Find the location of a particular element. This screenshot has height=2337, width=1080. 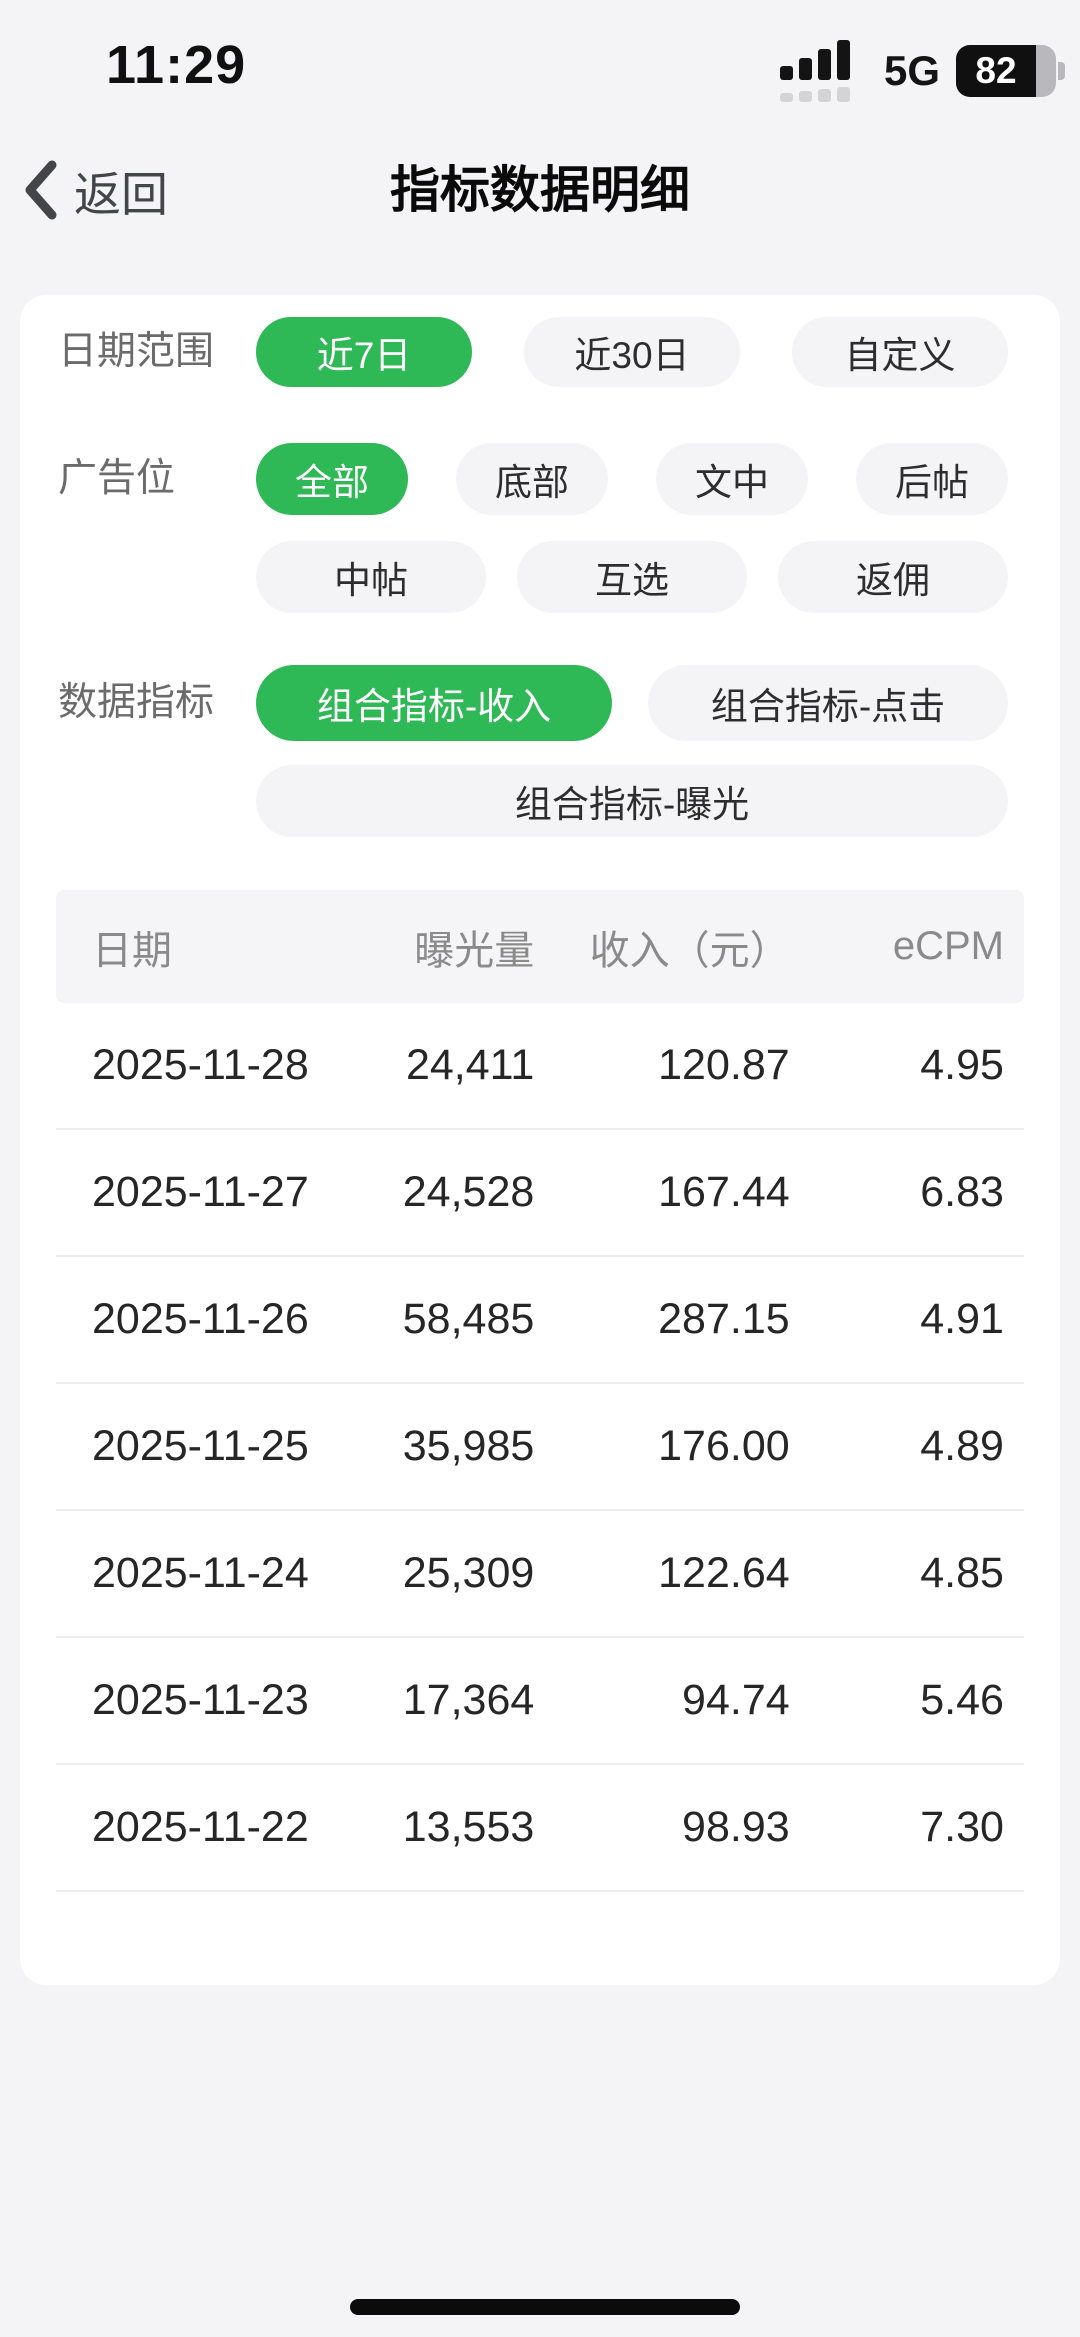

cell-ecpm: 7.30 is located at coordinates (962, 1827).